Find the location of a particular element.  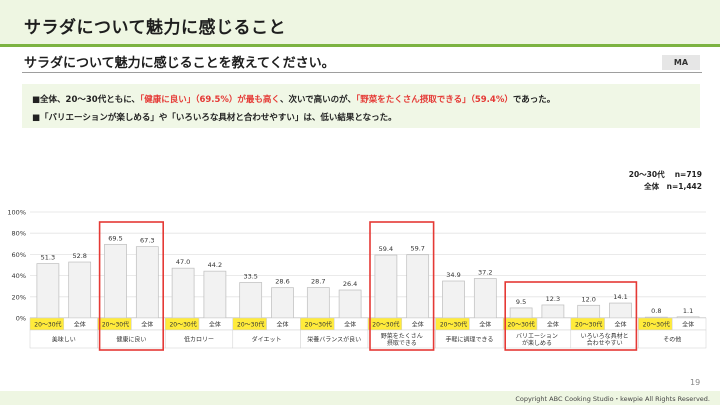

bar-value-label: 28.7 is located at coordinates (318, 282).